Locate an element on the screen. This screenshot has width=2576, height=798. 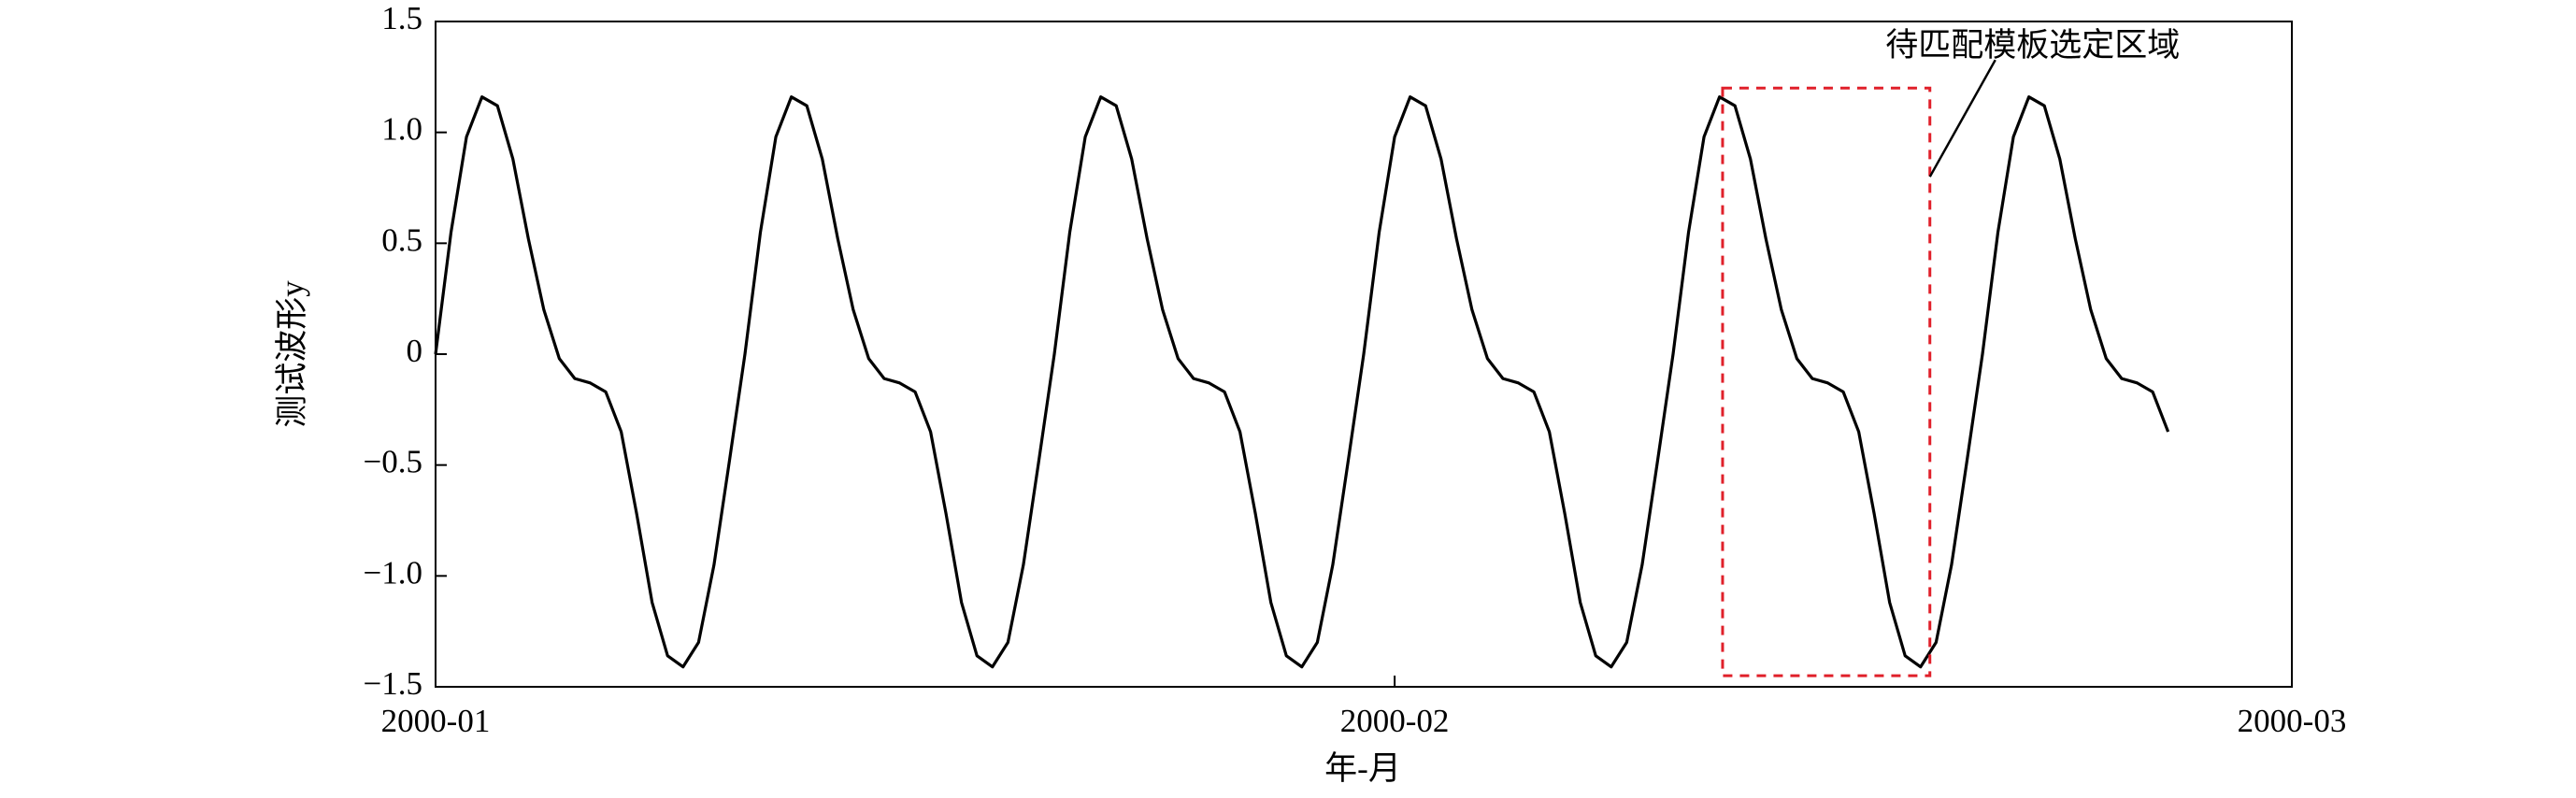
y-axis-label: 测试波形y is located at coordinates (292, 354).